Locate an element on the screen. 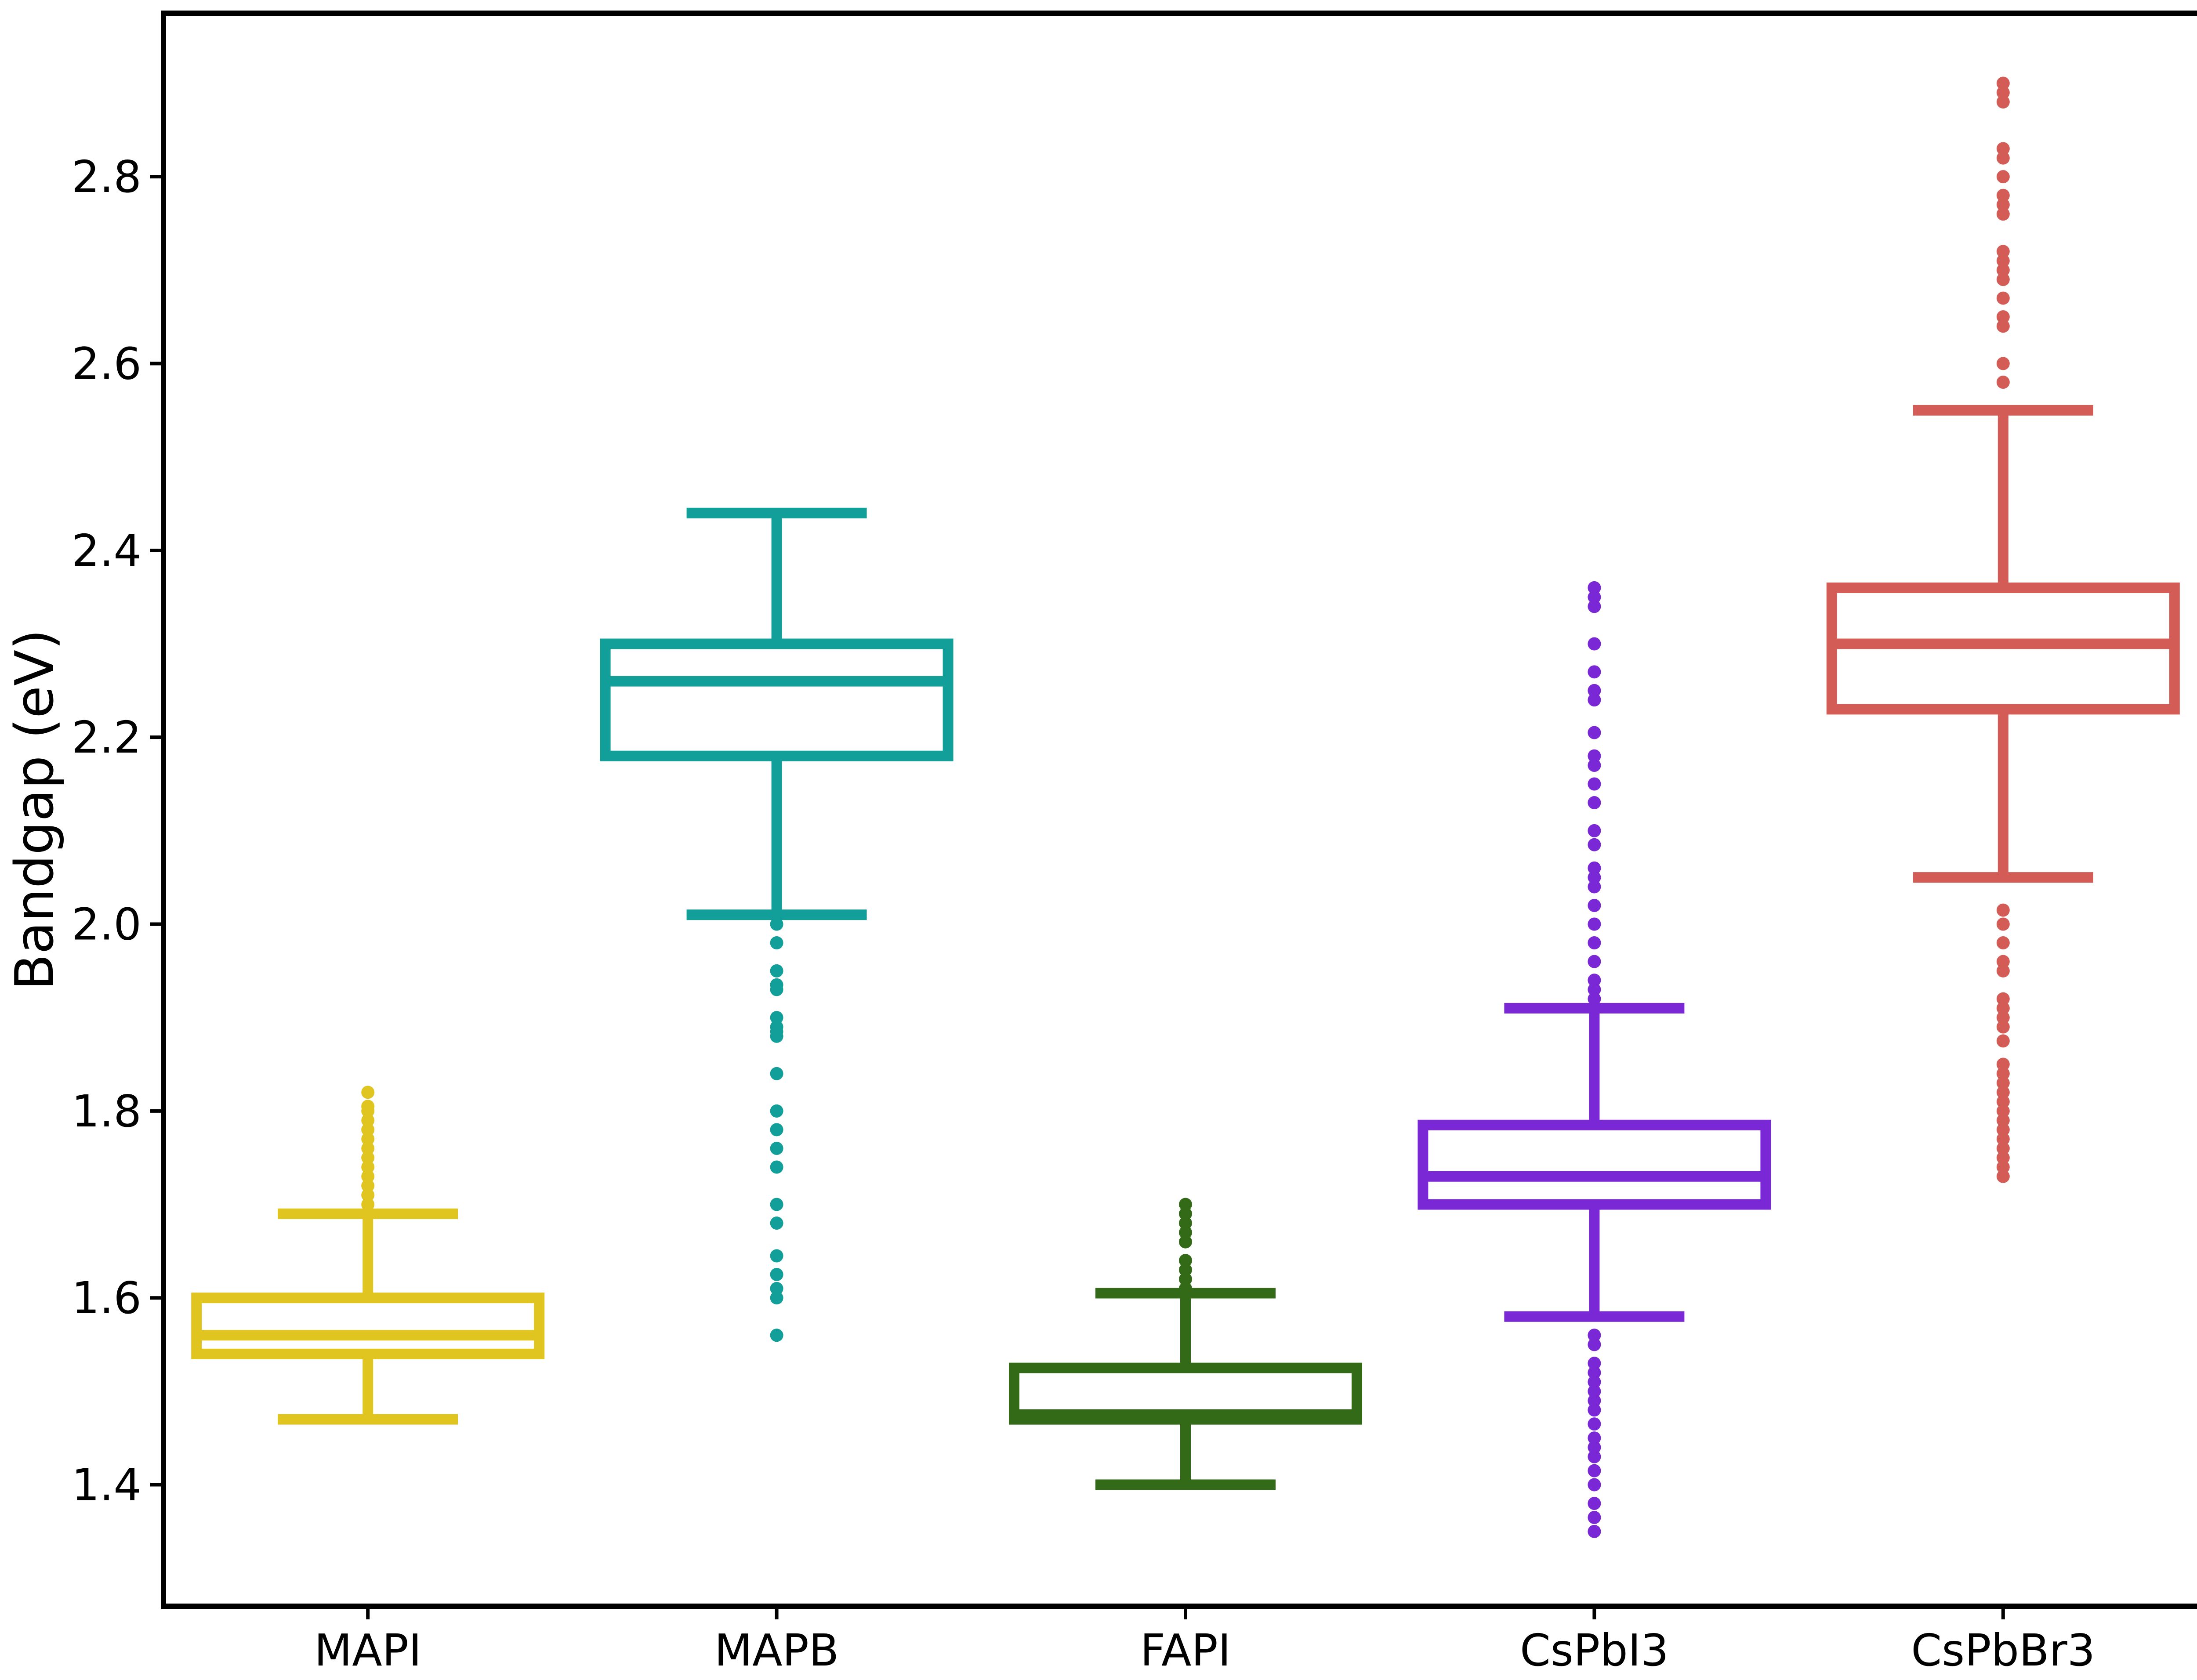  x-axis: MAPI MAPB FAPI CsPbI3 CsPbBr3 is located at coordinates (1204, 1641).